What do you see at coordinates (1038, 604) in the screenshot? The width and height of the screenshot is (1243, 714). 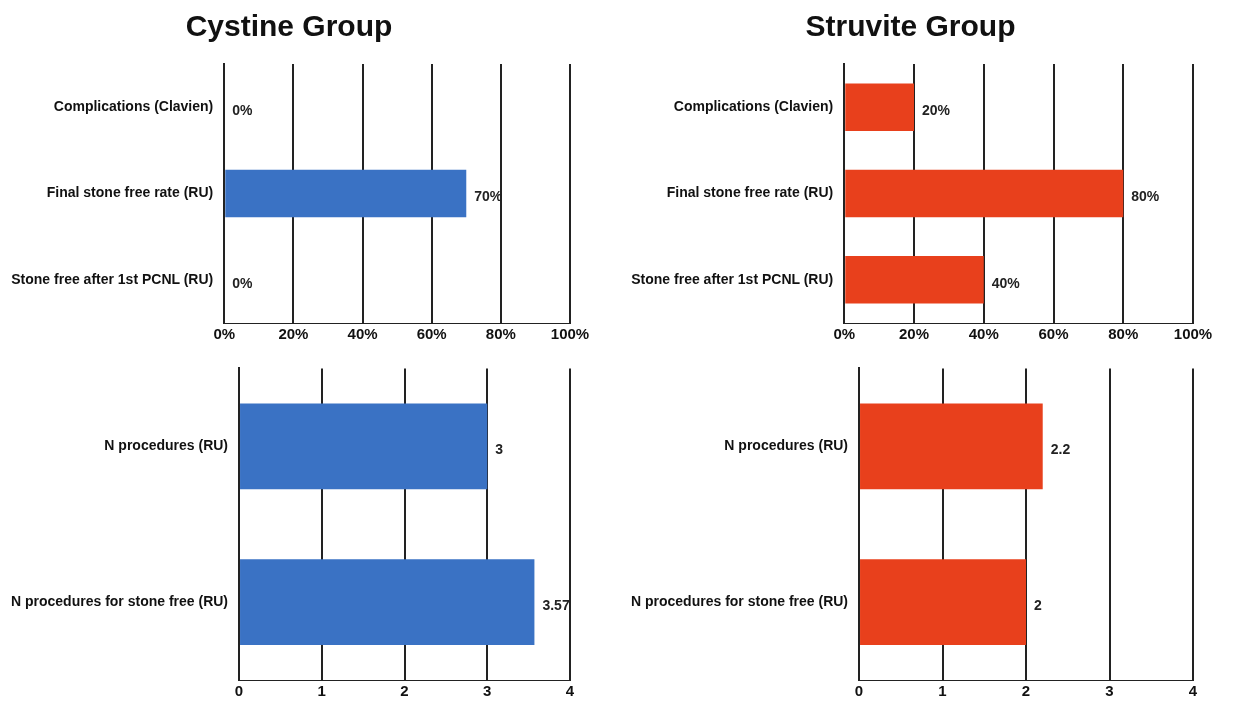 I see `data-label: 2` at bounding box center [1038, 604].